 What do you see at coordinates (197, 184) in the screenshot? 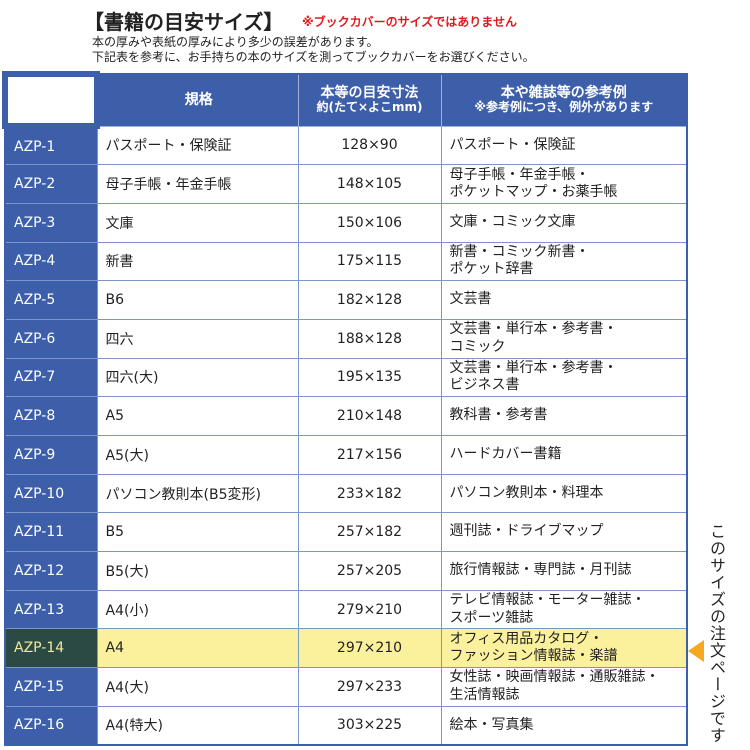
I see `cell-spec: 母子手帳・年金手帳` at bounding box center [197, 184].